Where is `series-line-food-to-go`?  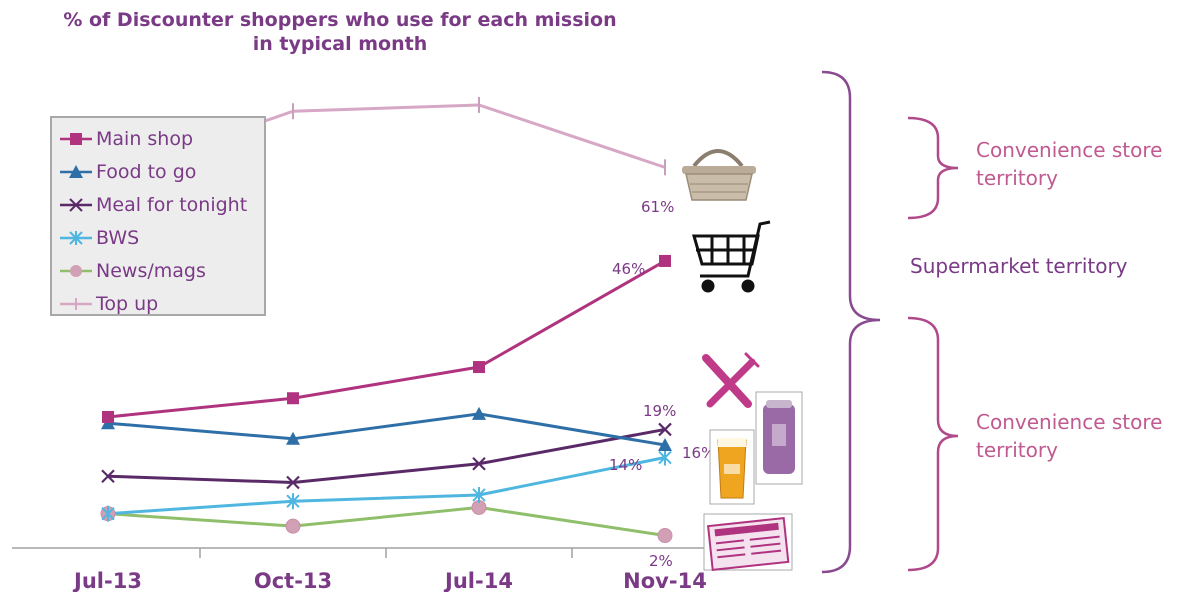
series-line-food-to-go is located at coordinates (386, 429).